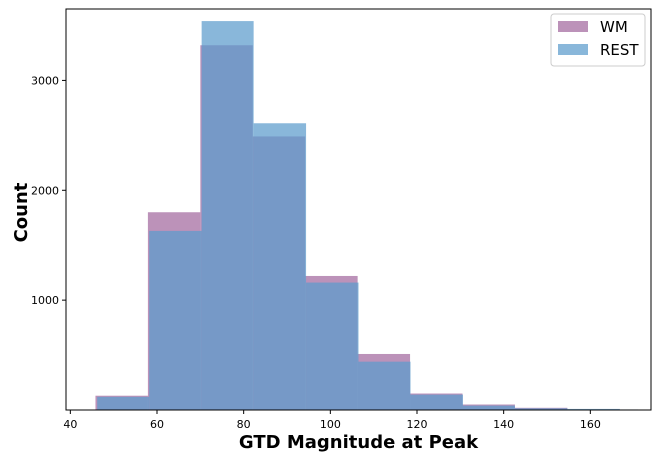  Describe the element at coordinates (359, 442) in the screenshot. I see `x-axis-label: GTD Magnitude at Peak` at that location.